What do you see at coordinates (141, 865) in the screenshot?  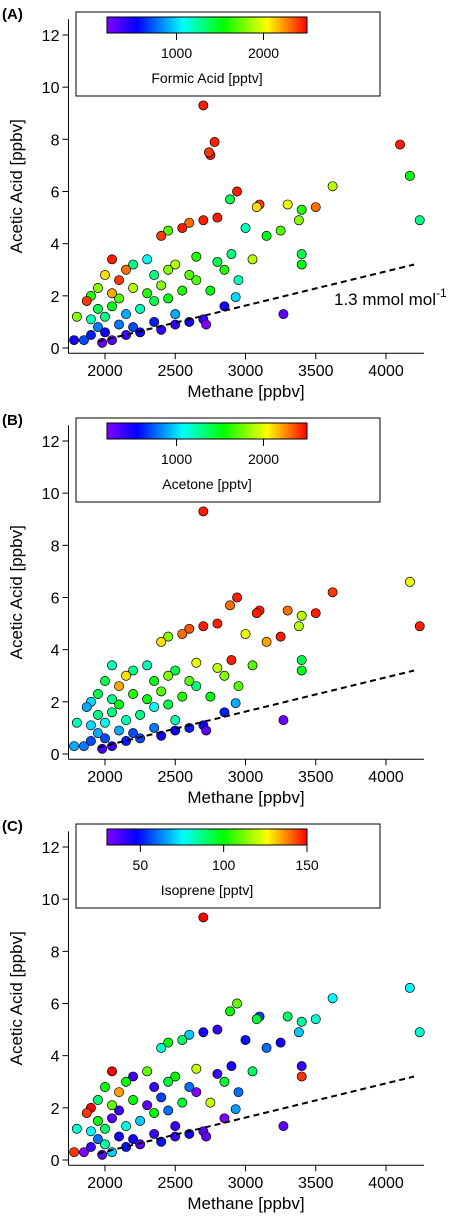 I see `colorbar-tick-label: 50` at bounding box center [141, 865].